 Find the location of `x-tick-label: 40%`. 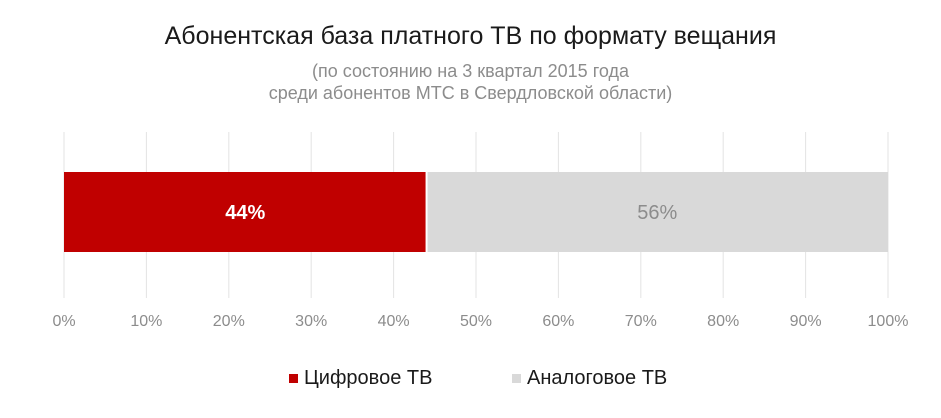

x-tick-label: 40% is located at coordinates (394, 321).